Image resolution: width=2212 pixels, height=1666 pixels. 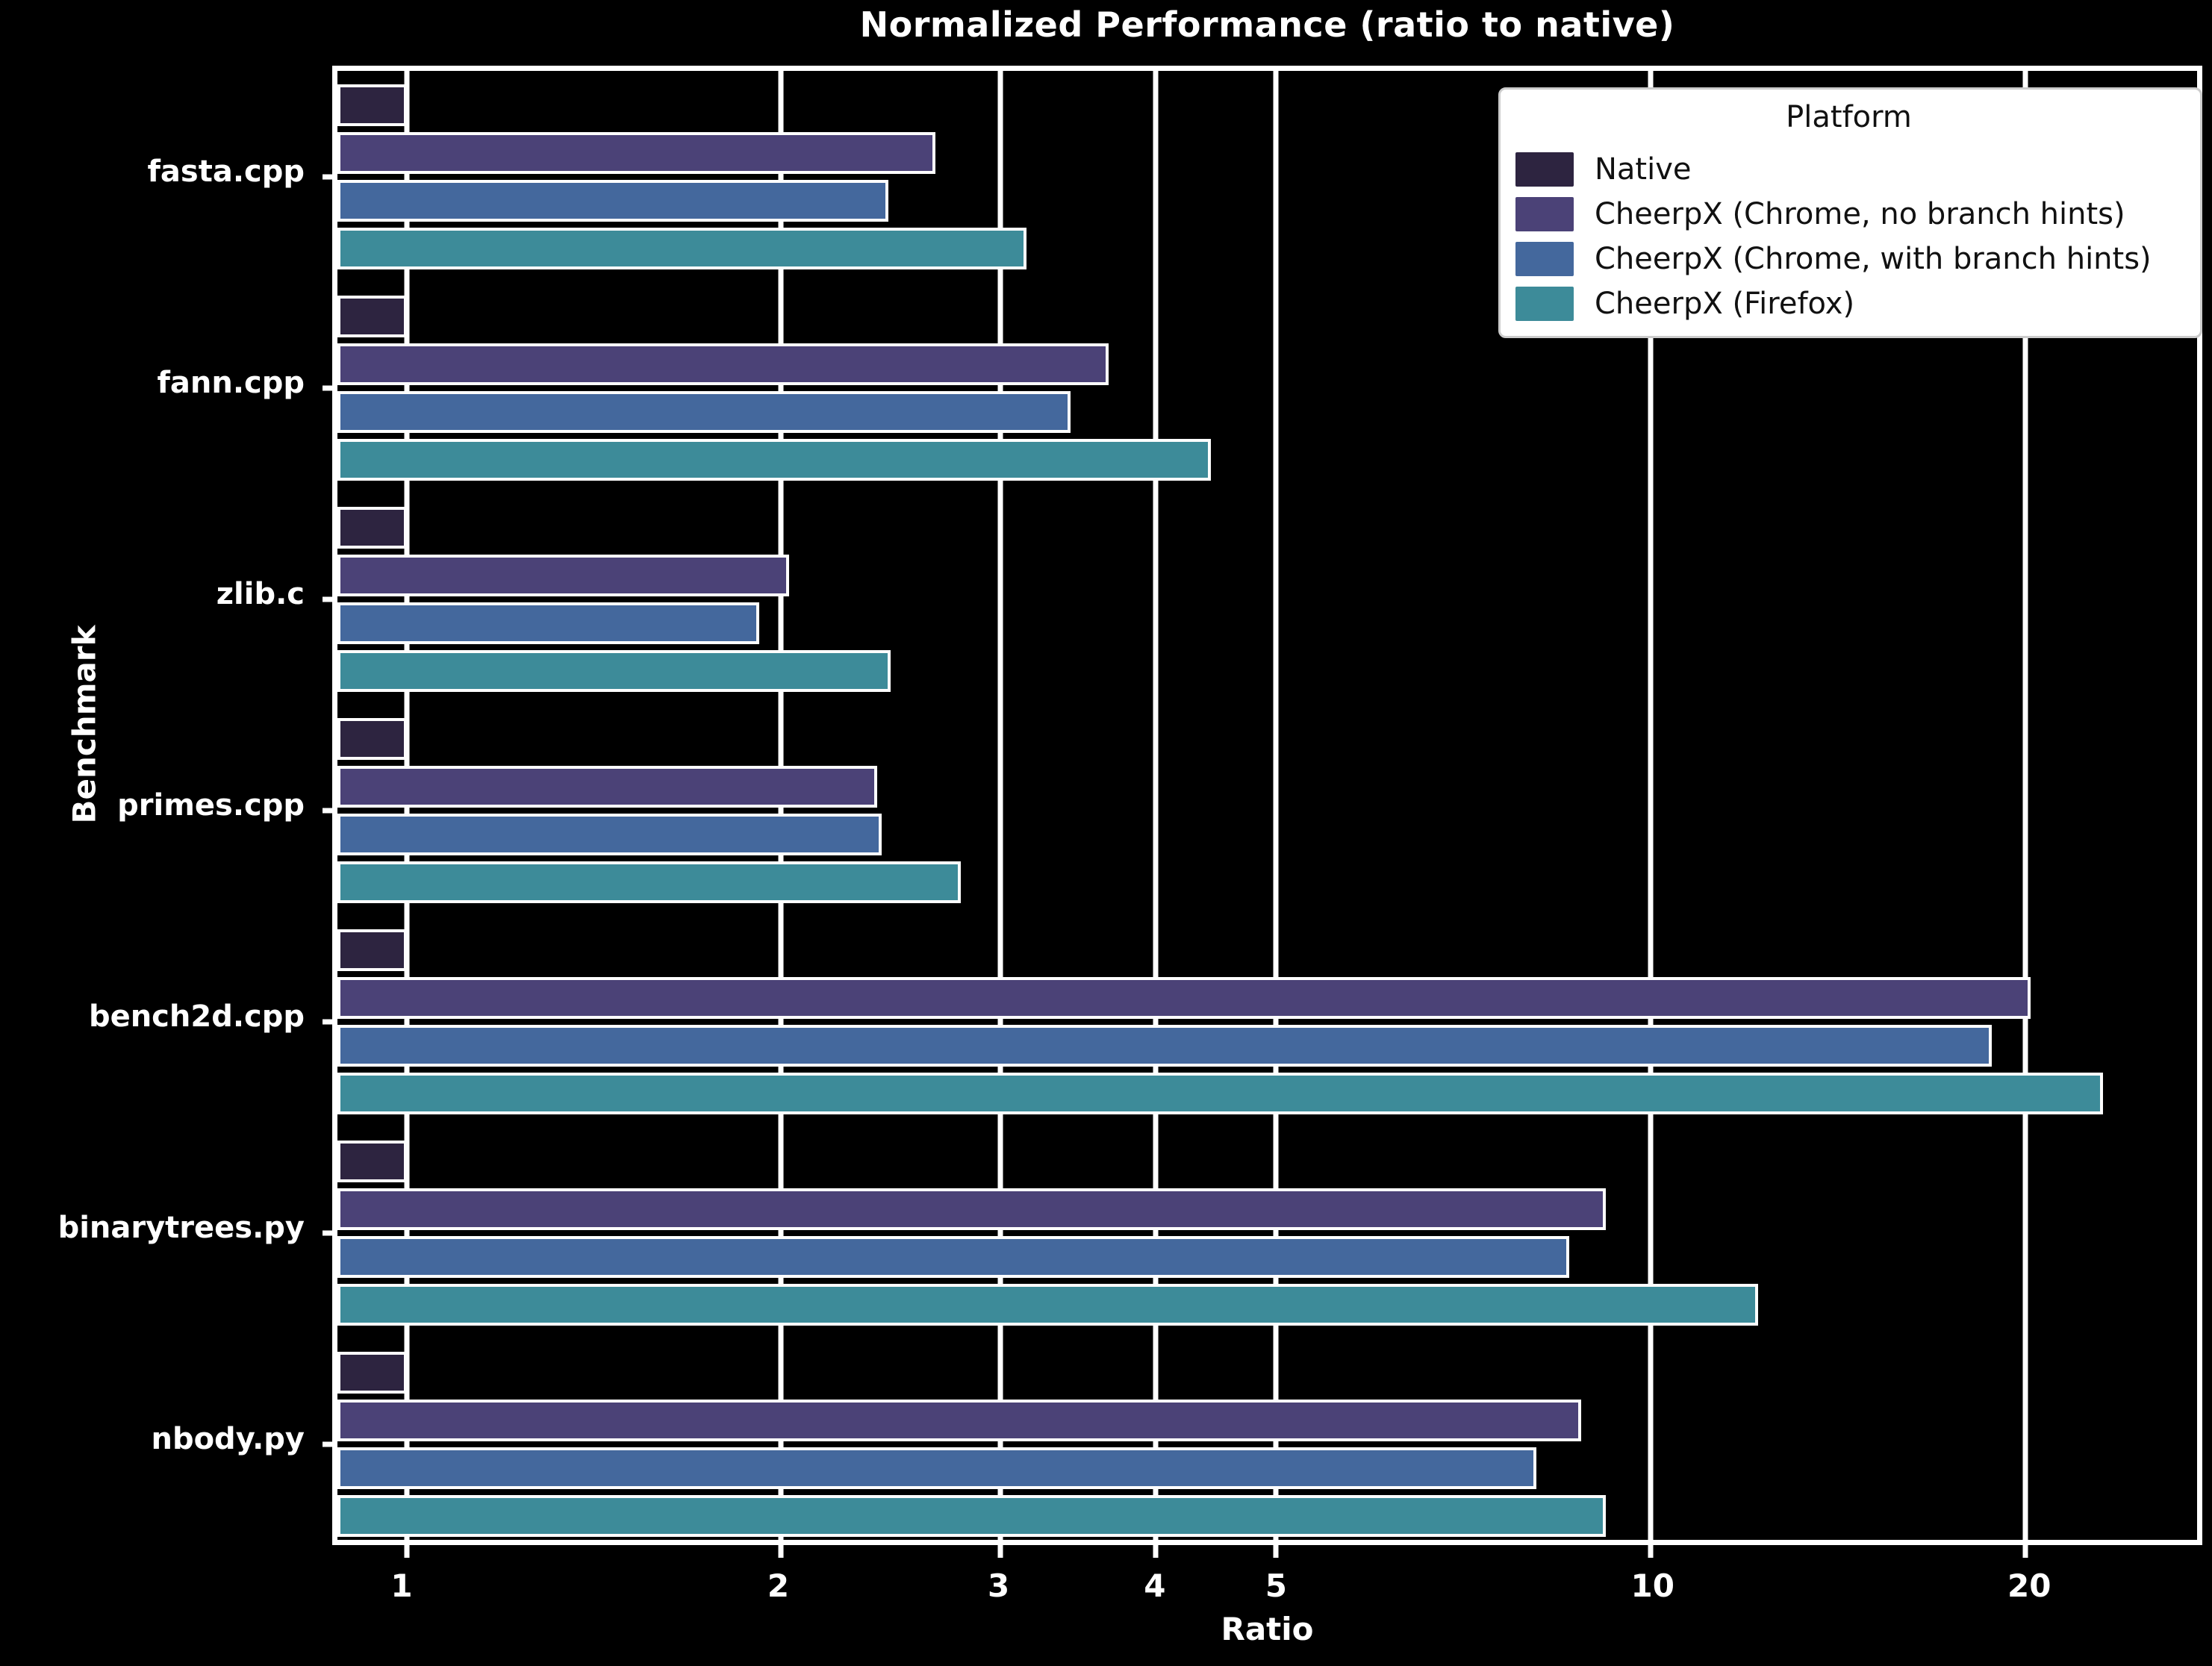 What do you see at coordinates (774, 459) in the screenshot?
I see `bar-fann.cpp-cheerpx-firefox-` at bounding box center [774, 459].